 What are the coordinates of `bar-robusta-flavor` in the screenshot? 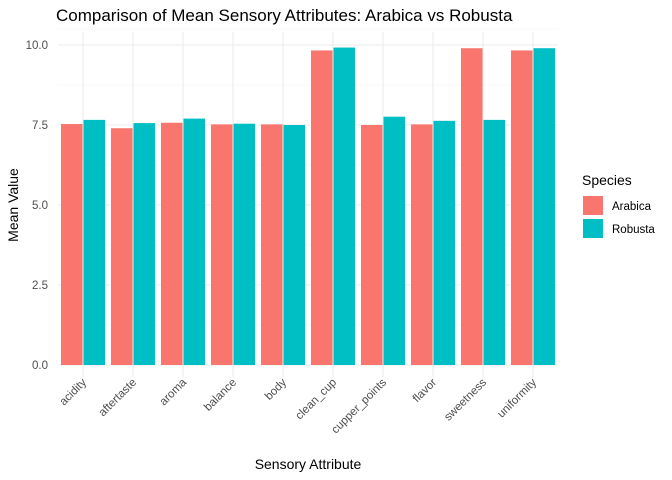 It's located at (444, 242).